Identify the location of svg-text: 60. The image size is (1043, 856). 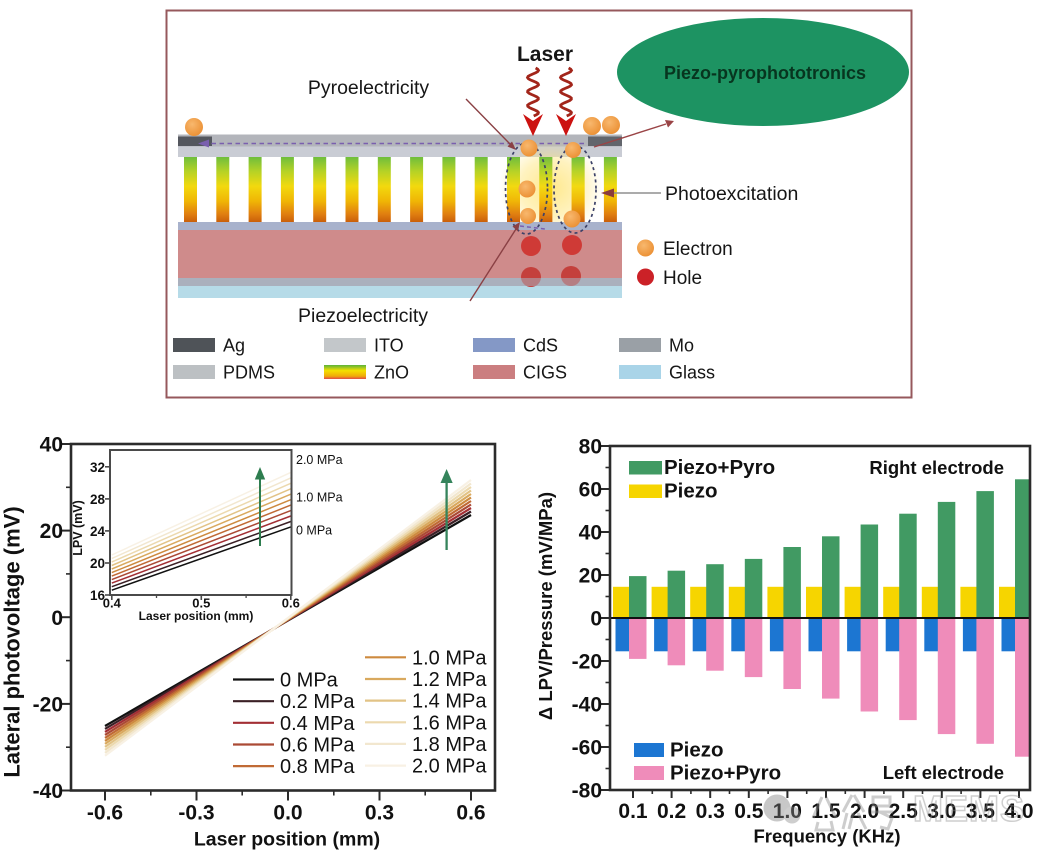
(590, 490).